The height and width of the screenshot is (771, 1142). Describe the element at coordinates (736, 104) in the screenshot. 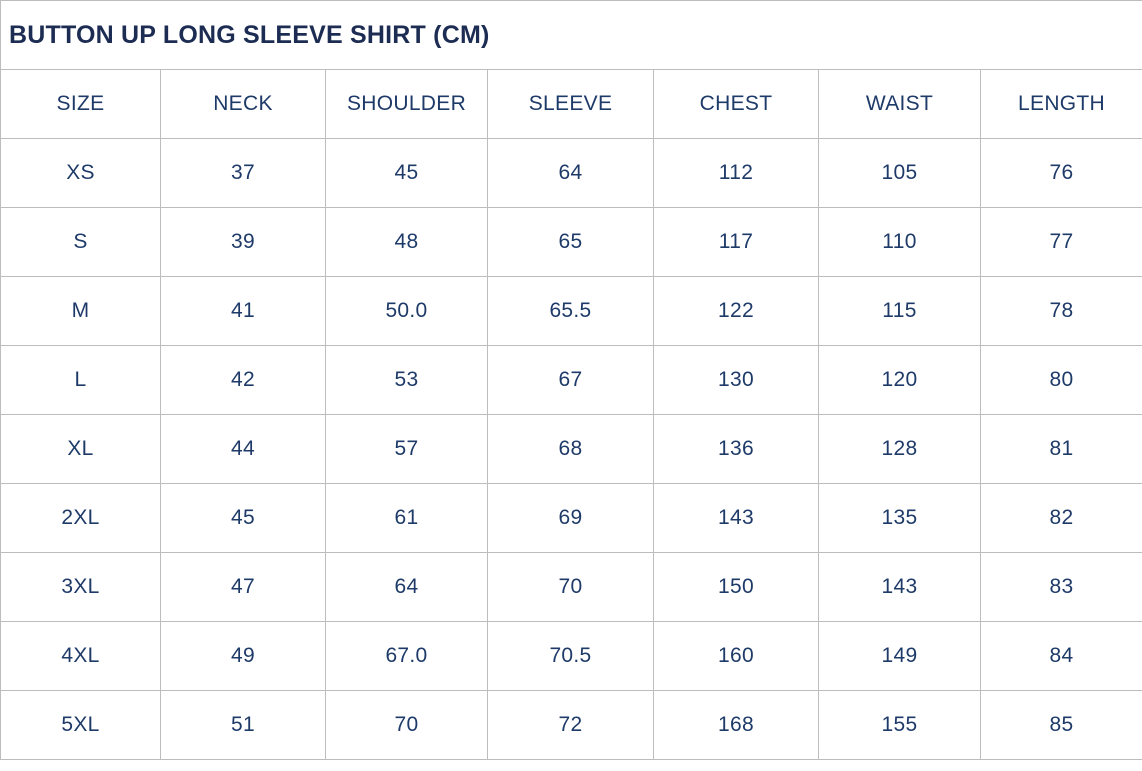

I see `column-header-chest: CHEST` at that location.